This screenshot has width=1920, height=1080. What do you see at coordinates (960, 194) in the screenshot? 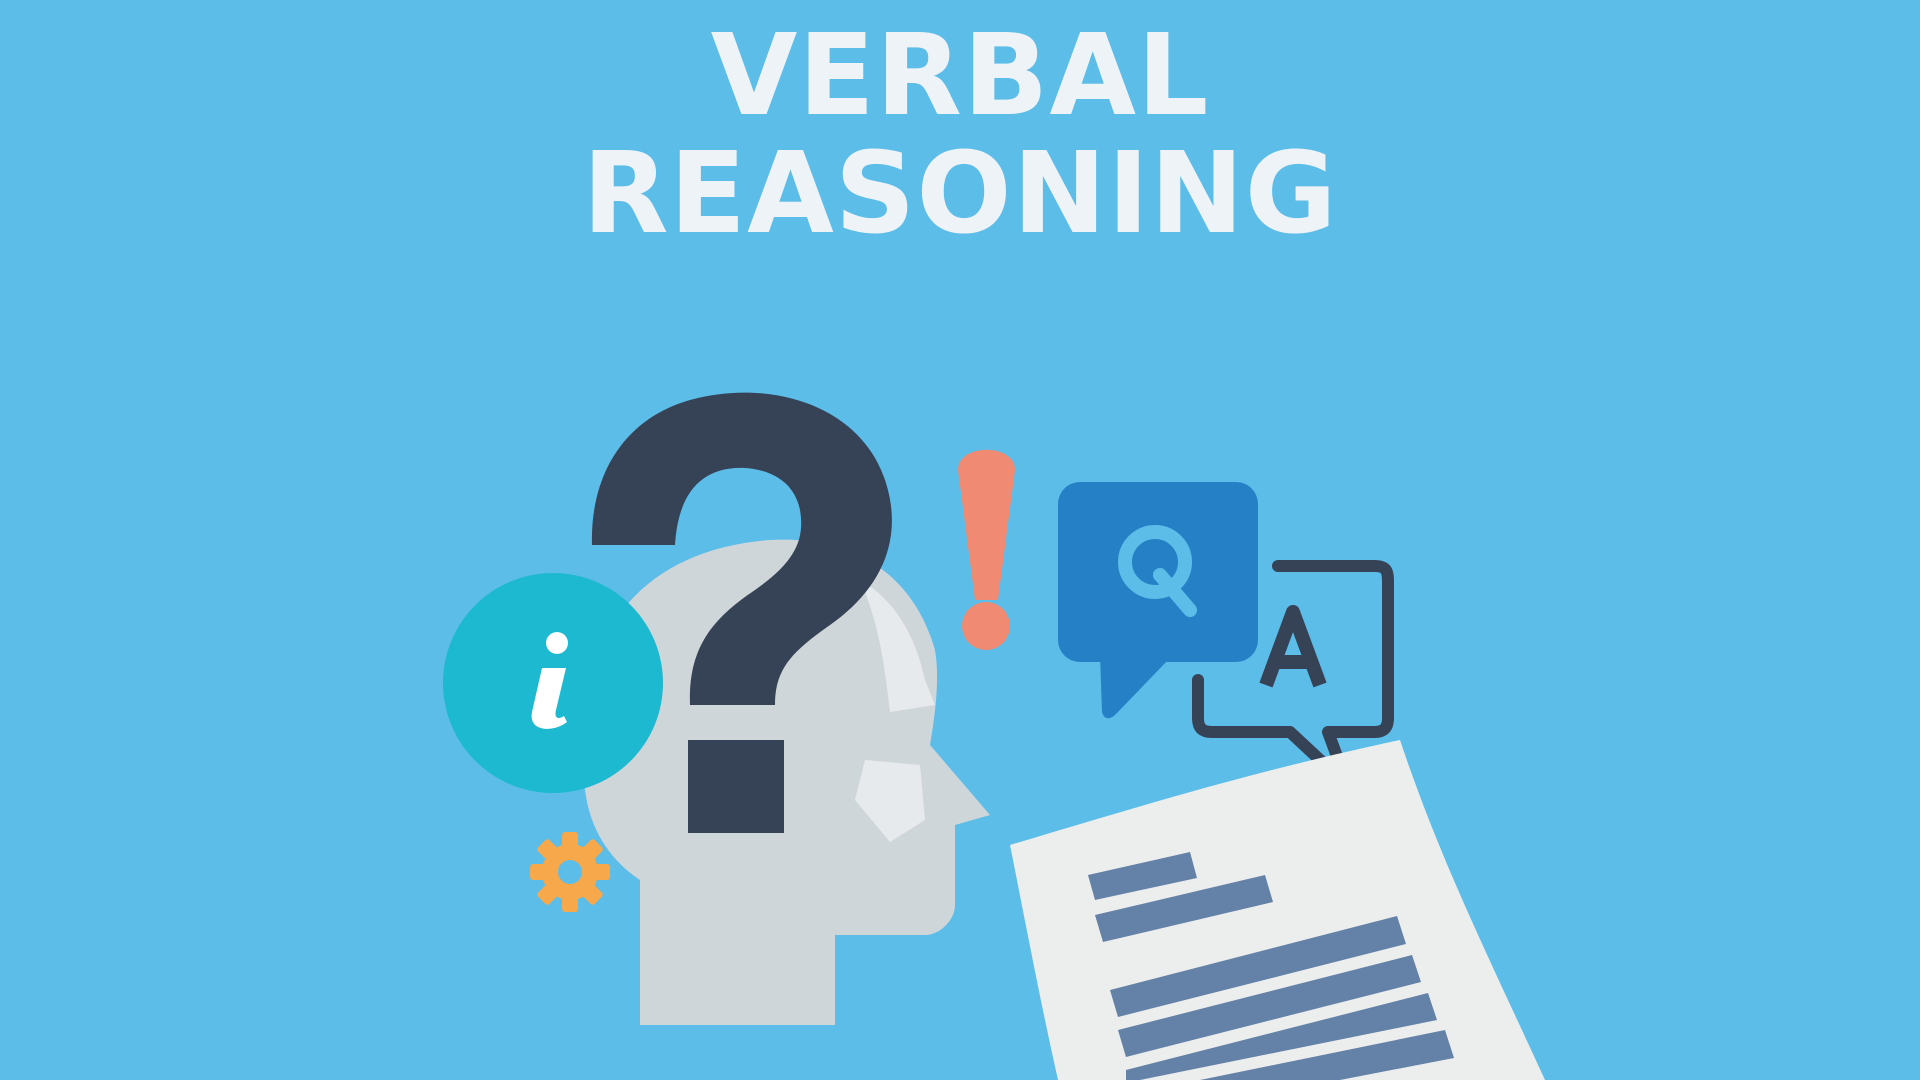
I see `title-line-reasoning: REASONING` at bounding box center [960, 194].